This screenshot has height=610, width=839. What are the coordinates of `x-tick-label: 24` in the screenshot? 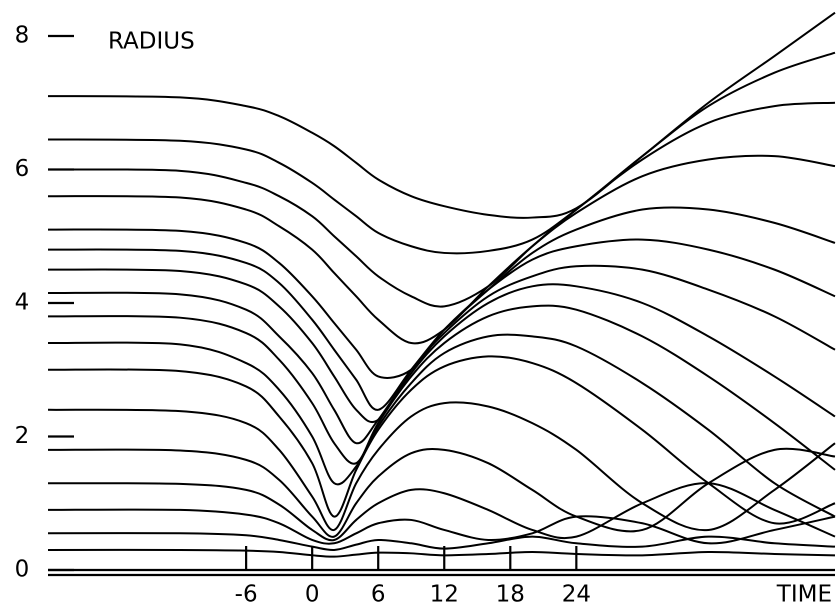 It's located at (576, 595).